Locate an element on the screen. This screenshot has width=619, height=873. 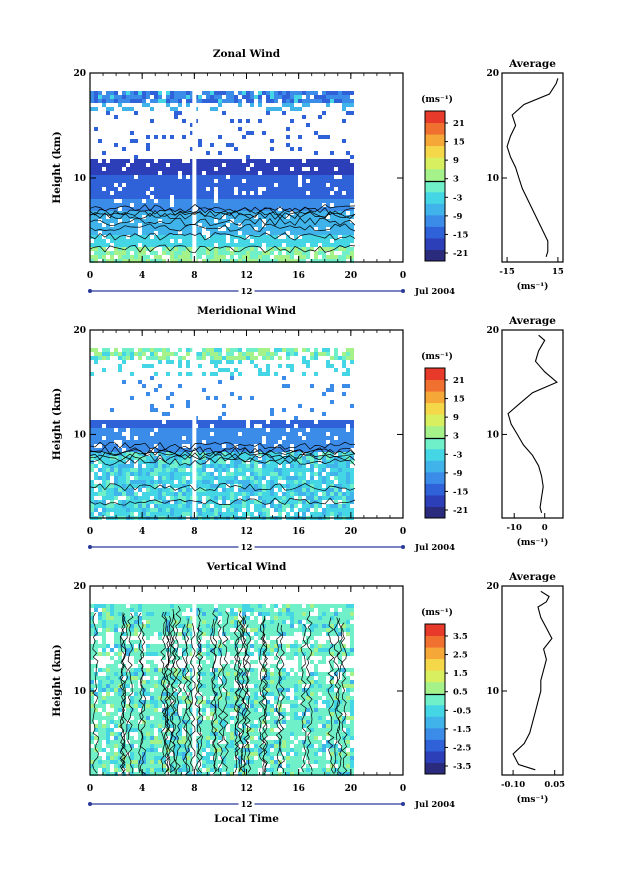
average-x-tick: 0.05 is located at coordinates (554, 785).